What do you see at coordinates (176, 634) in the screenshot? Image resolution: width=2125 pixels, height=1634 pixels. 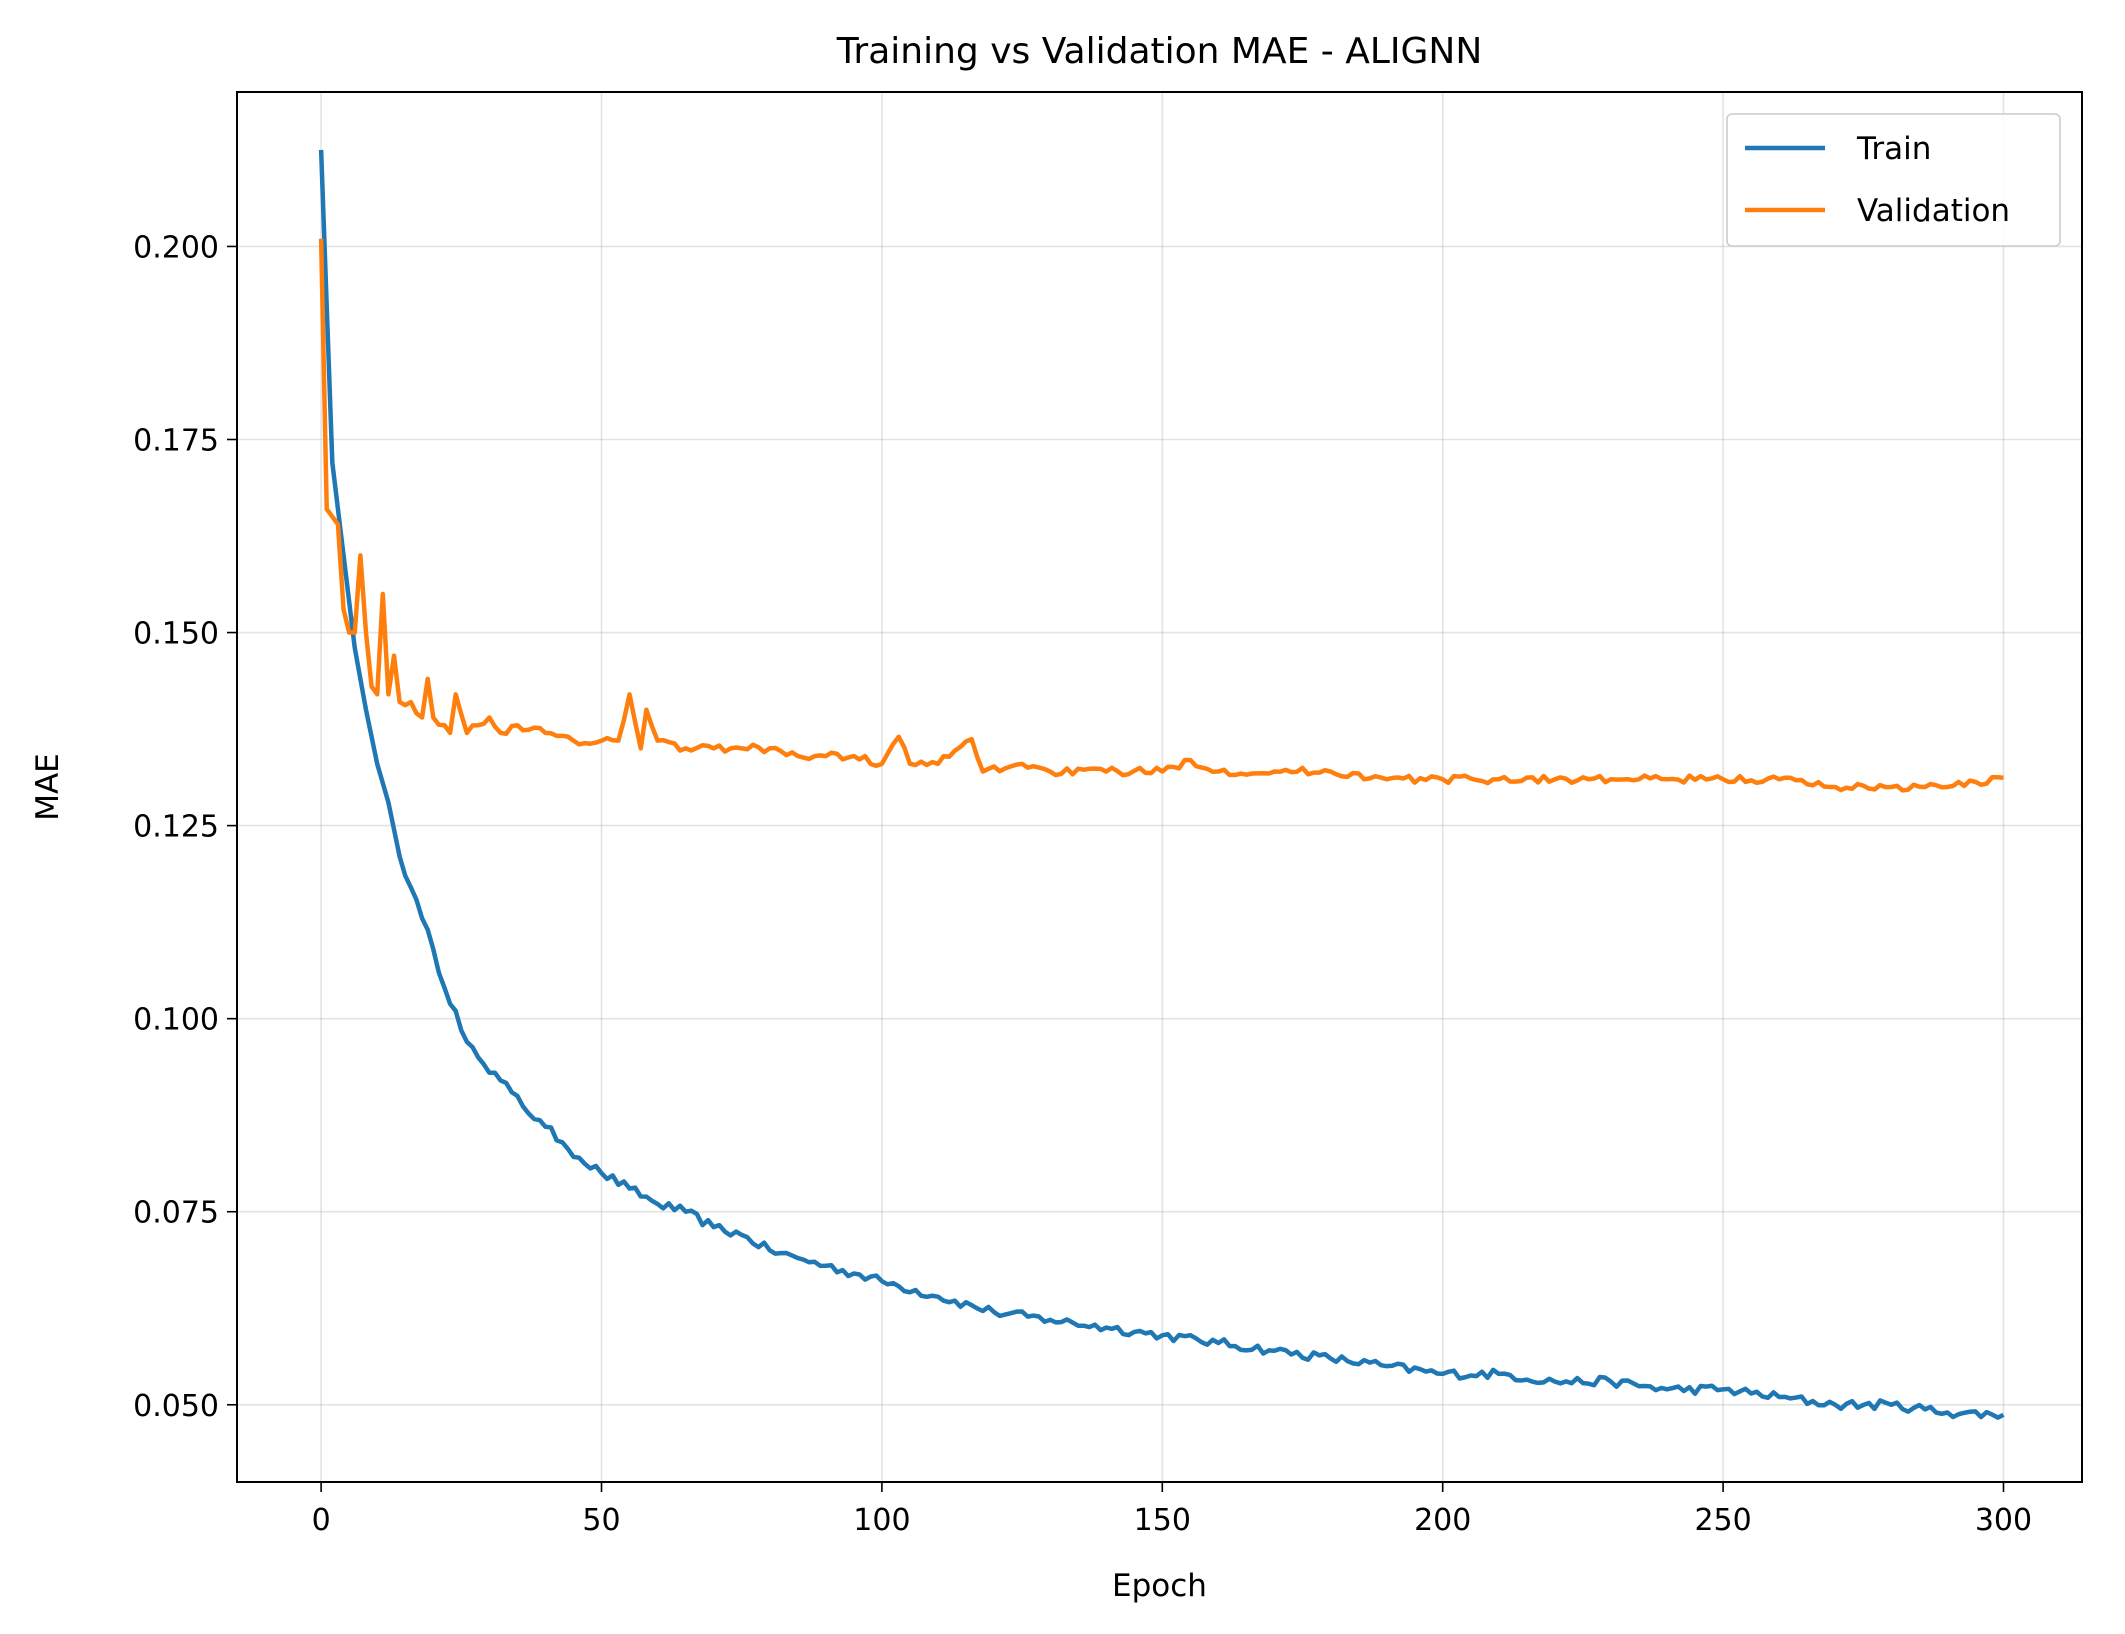 I see `y-tick-label: 0.150` at bounding box center [176, 634].